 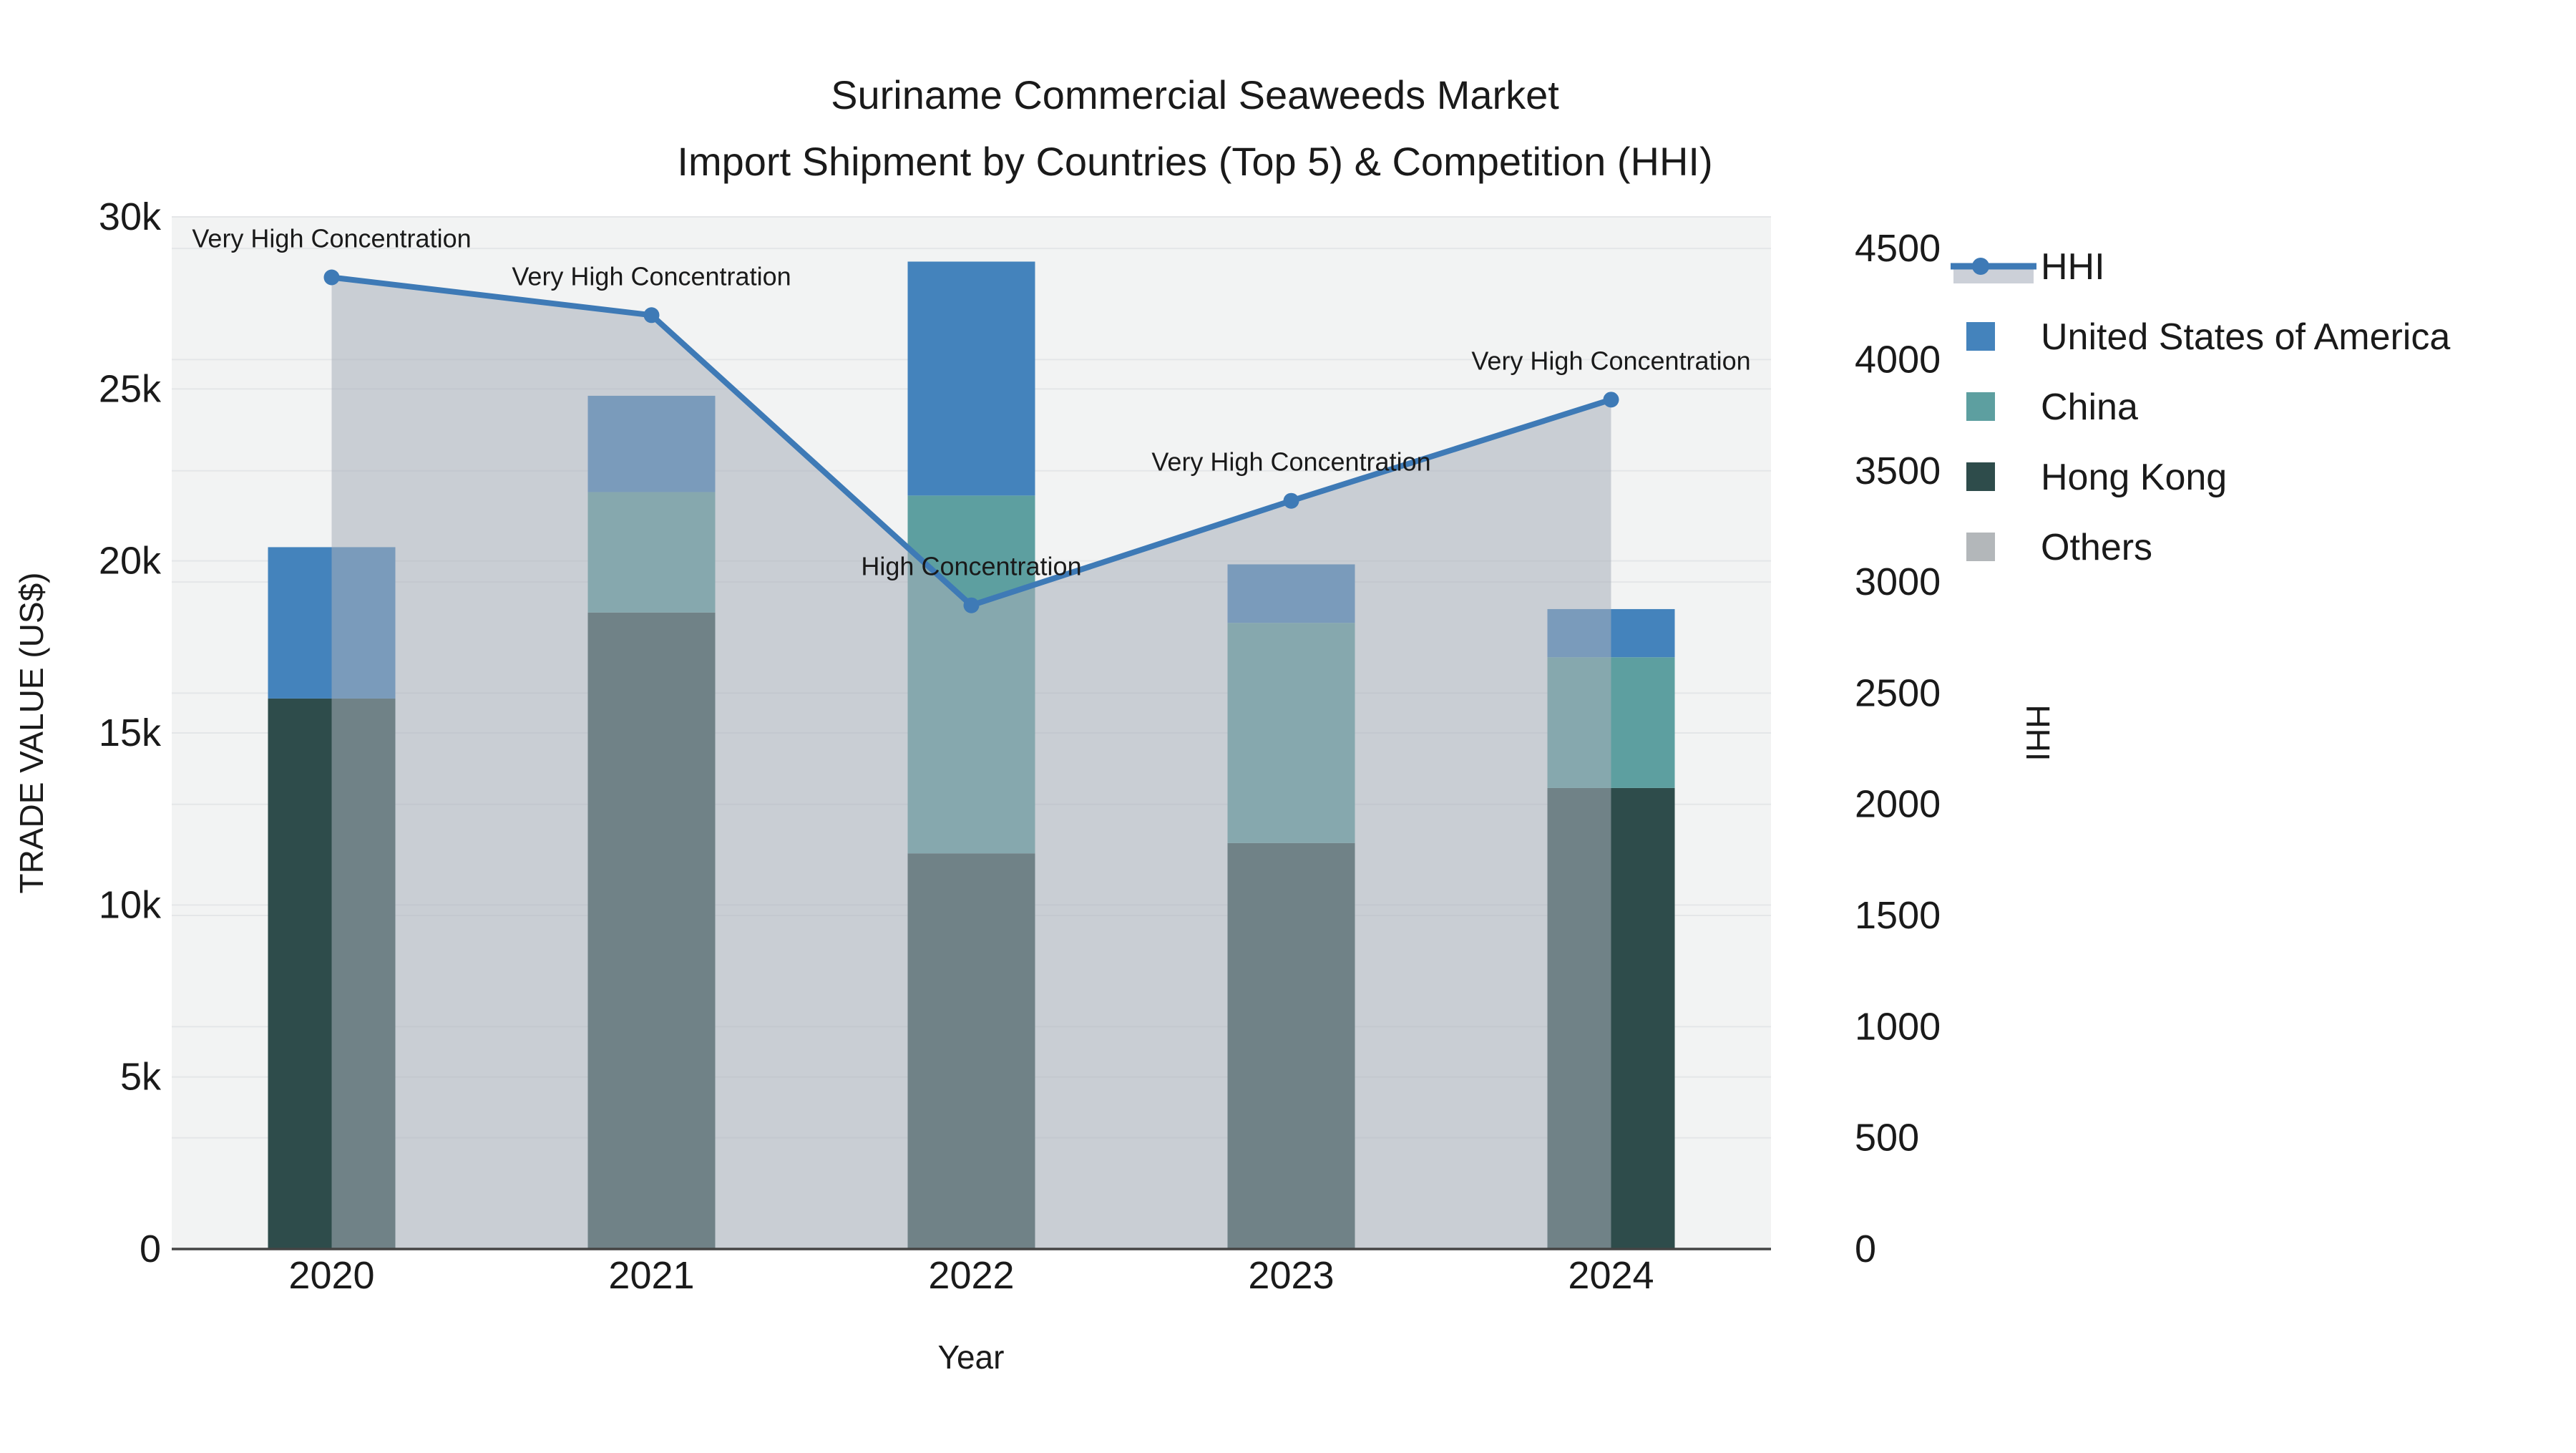 I want to click on x-axis-title: Year, so click(x=971, y=1357).